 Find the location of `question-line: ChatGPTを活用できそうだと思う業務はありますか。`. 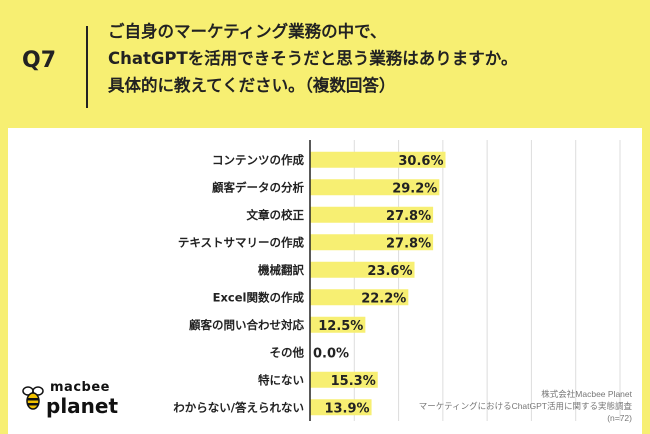

question-line: ChatGPTを活用できそうだと思う業務はありますか。 is located at coordinates (313, 58).